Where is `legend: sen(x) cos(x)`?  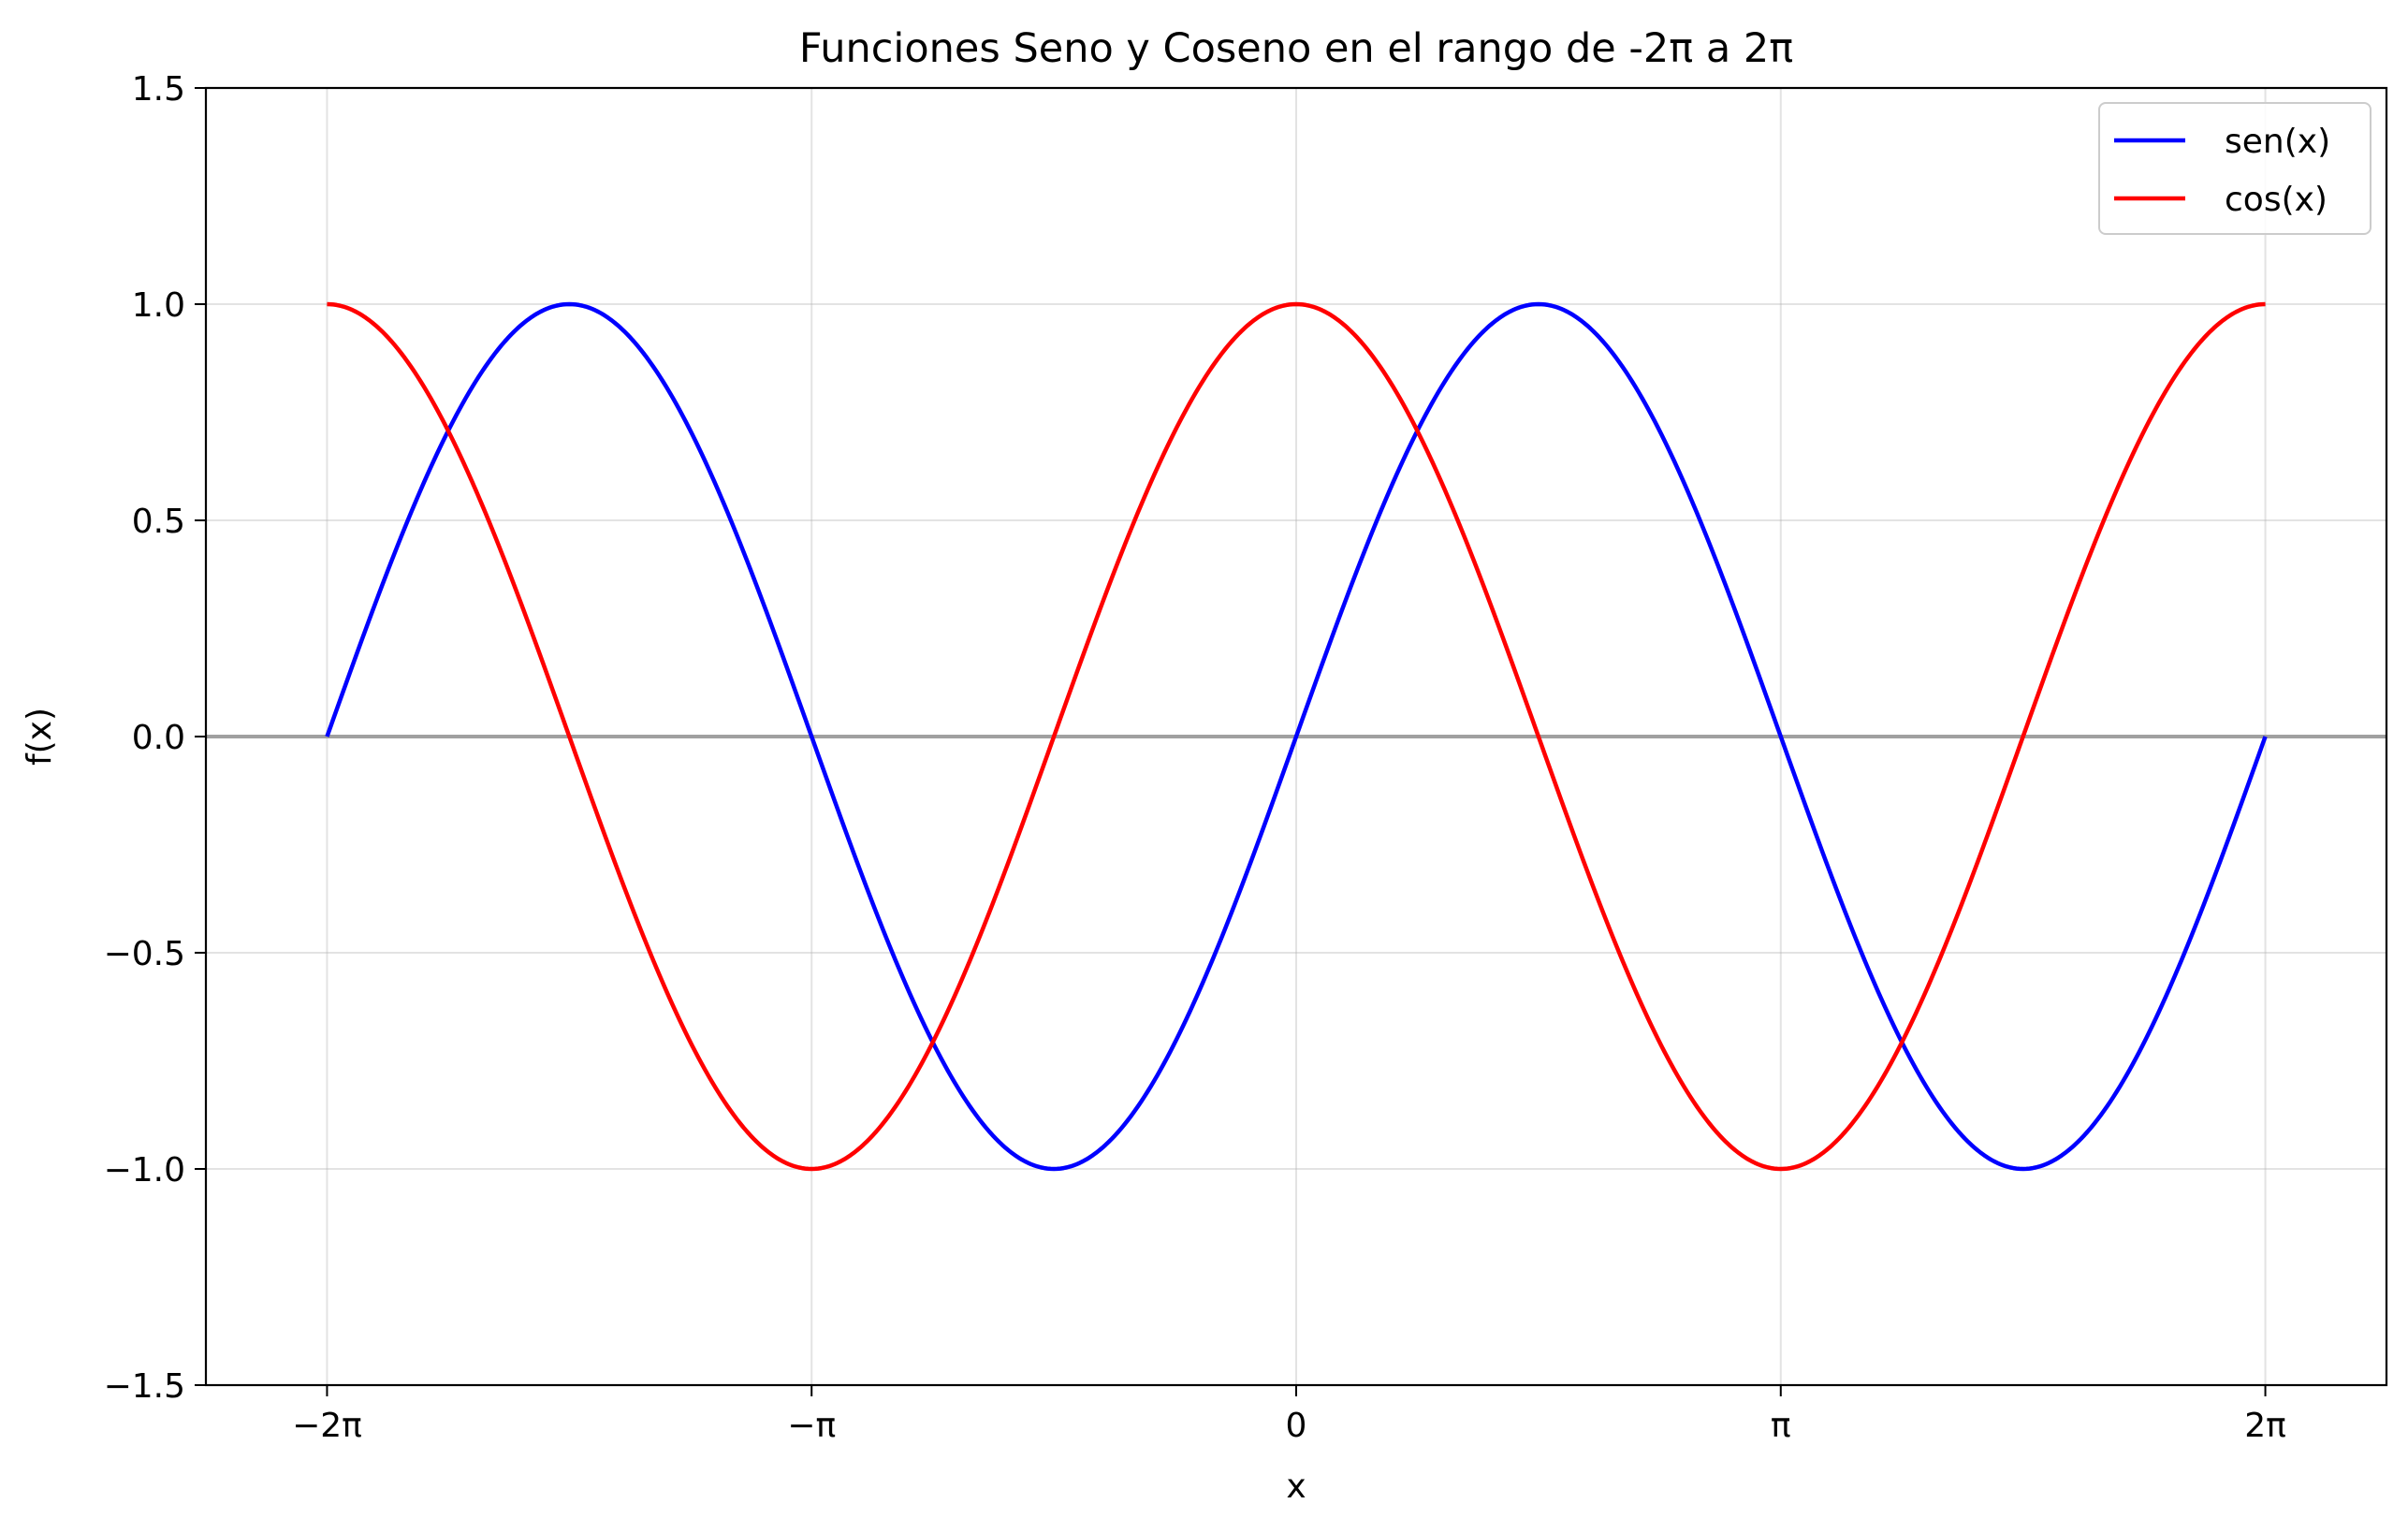 legend: sen(x) cos(x) is located at coordinates (2235, 168).